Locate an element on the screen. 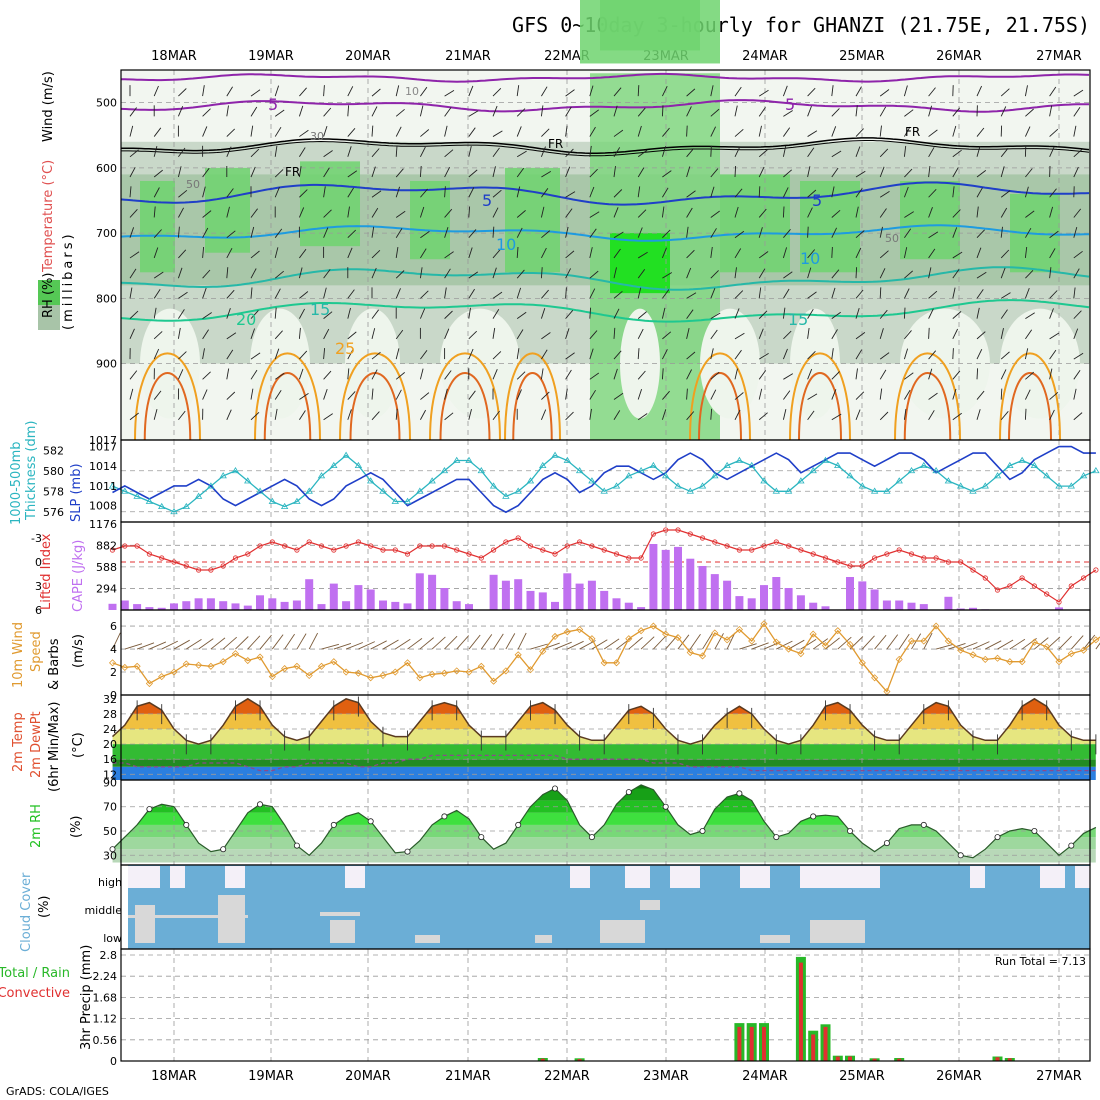 Image resolution: width=1100 pixels, height=1100 pixels. rh-dry-patch is located at coordinates (280, 363).